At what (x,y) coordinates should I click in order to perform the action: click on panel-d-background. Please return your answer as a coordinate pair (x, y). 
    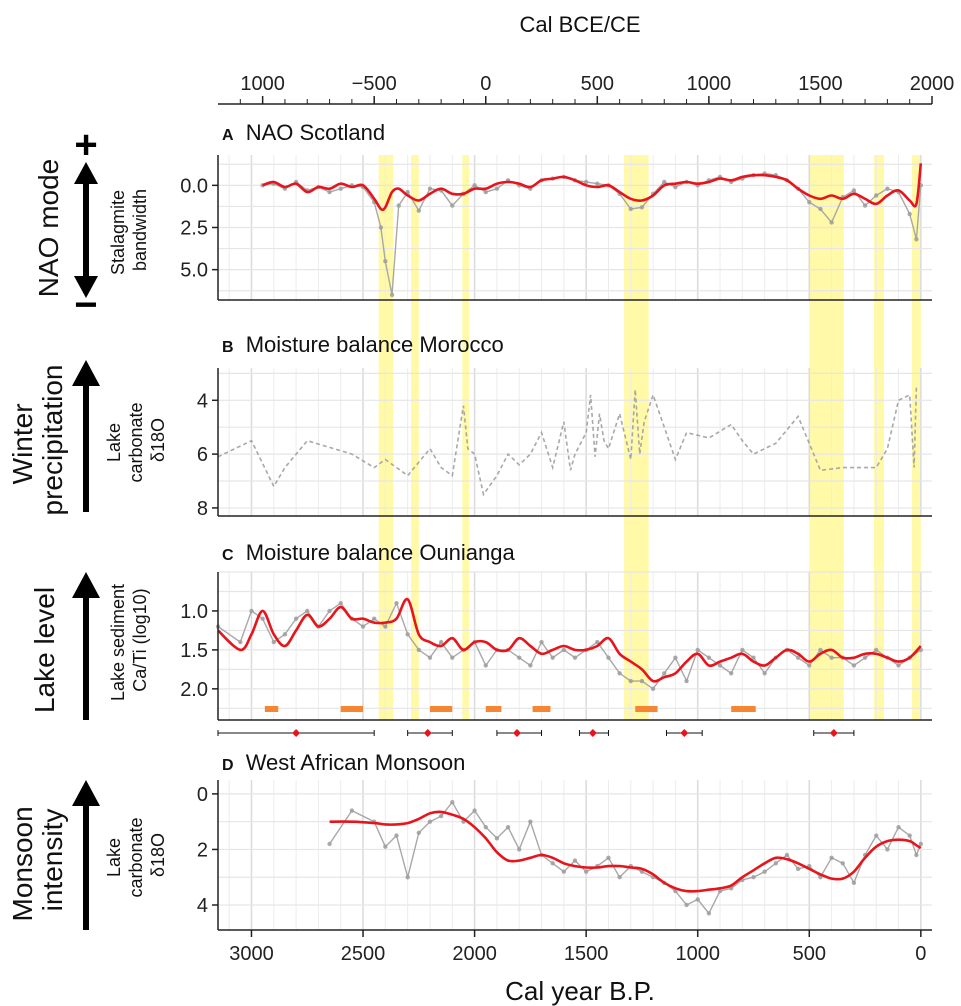
    Looking at the image, I should click on (575, 855).